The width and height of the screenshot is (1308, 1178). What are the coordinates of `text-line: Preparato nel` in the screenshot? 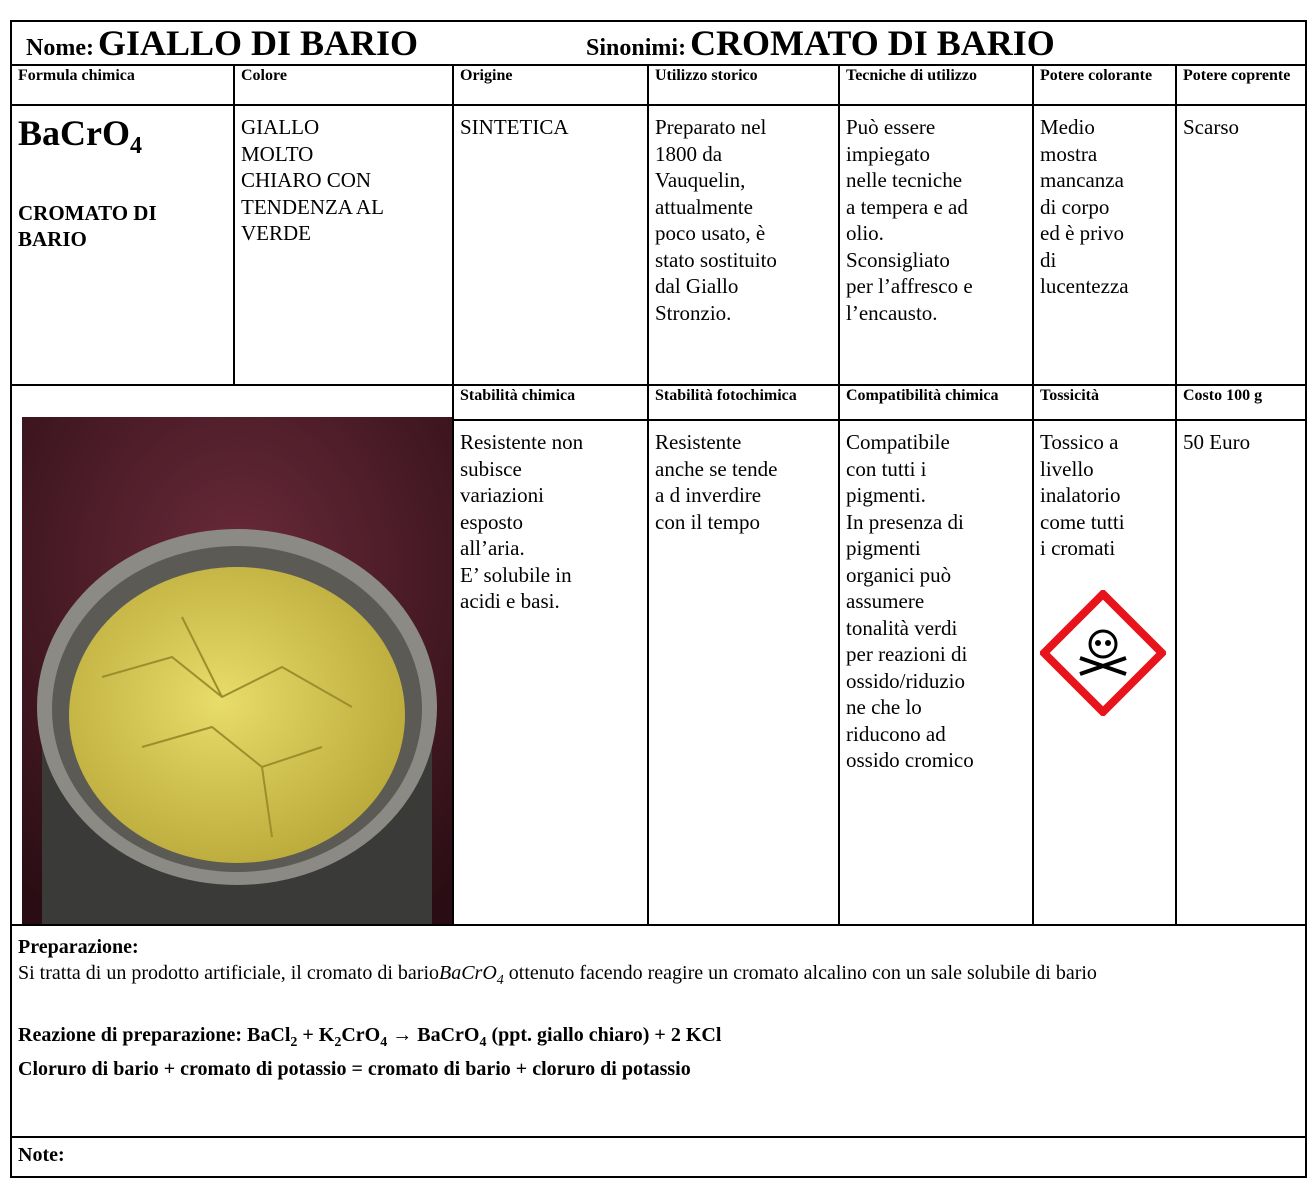 It's located at (711, 127).